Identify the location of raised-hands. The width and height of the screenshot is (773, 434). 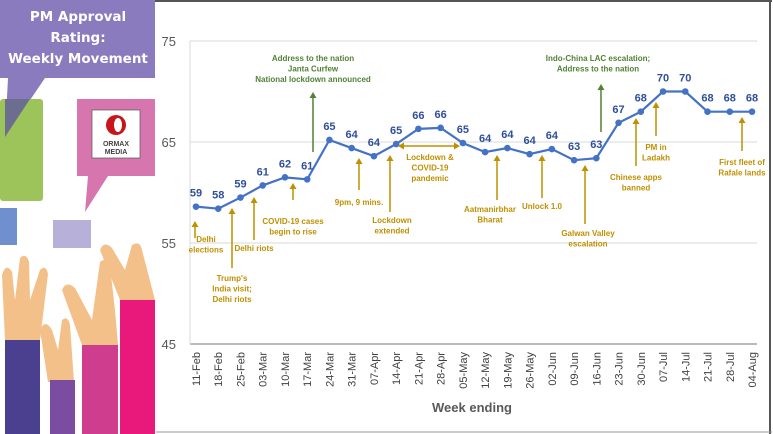
(78, 312).